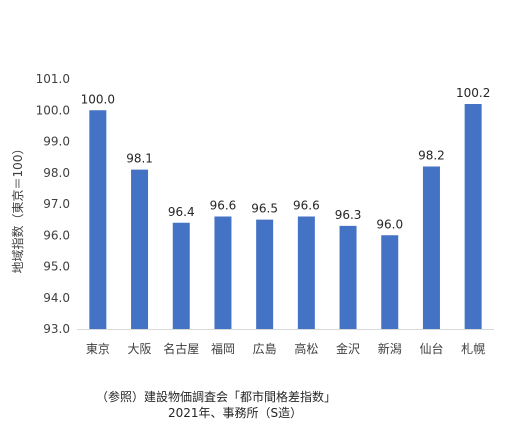  What do you see at coordinates (53, 79) in the screenshot?
I see `y-tick-label: 101.0` at bounding box center [53, 79].